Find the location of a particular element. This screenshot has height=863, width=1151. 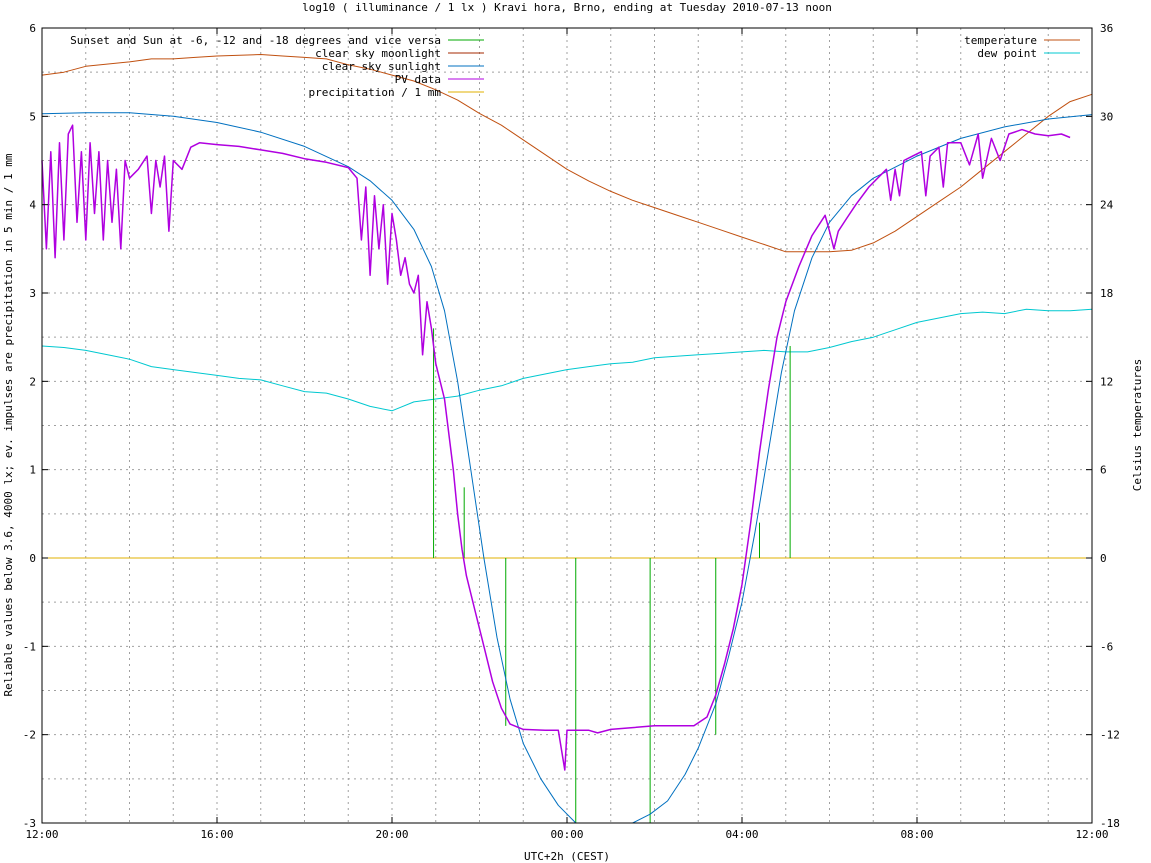

y2-tick-label: -6 is located at coordinates (1106, 646).